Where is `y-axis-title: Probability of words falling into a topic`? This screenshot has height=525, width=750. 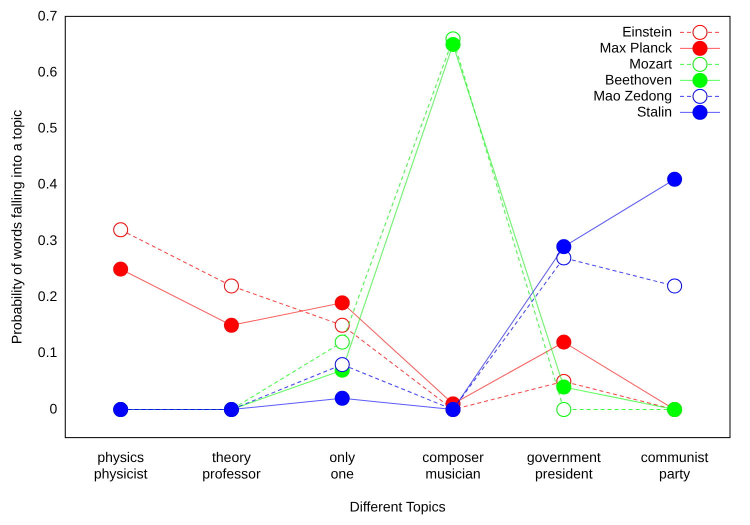 y-axis-title: Probability of words falling into a topic is located at coordinates (16, 227).